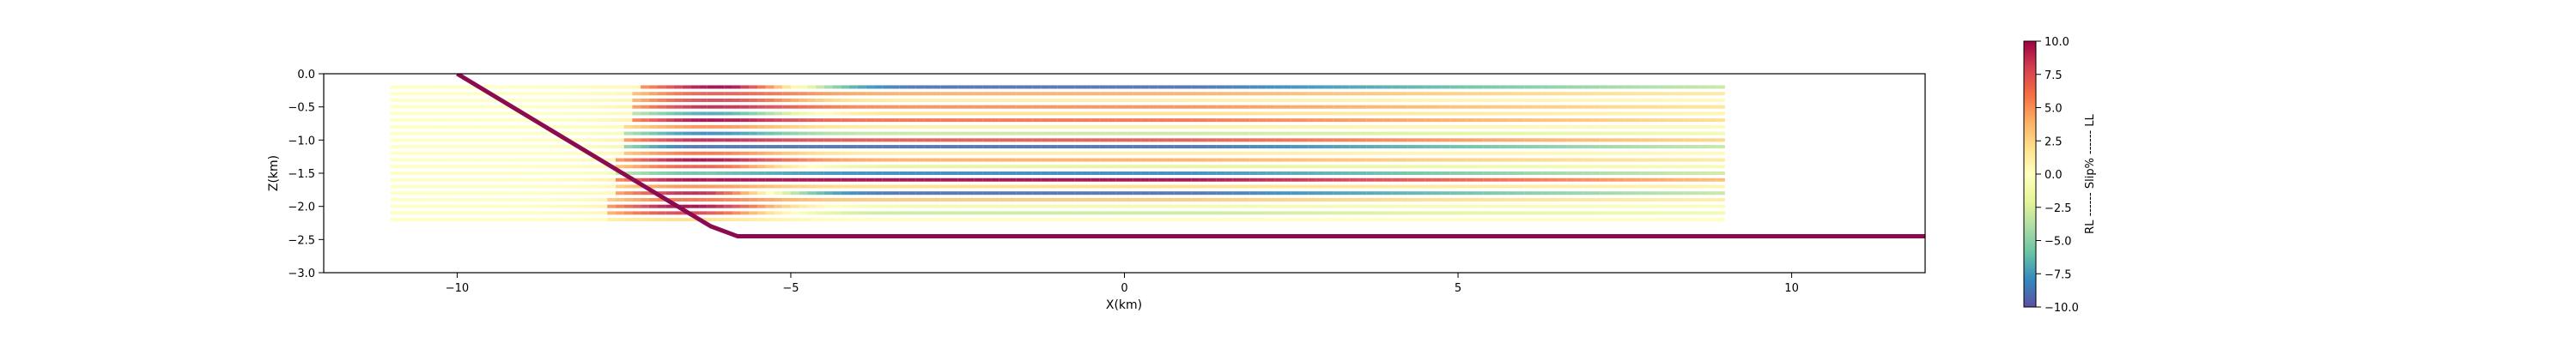 This screenshot has height=343, width=2576. What do you see at coordinates (301, 208) in the screenshot?
I see `y-tick-label: −2.0` at bounding box center [301, 208].